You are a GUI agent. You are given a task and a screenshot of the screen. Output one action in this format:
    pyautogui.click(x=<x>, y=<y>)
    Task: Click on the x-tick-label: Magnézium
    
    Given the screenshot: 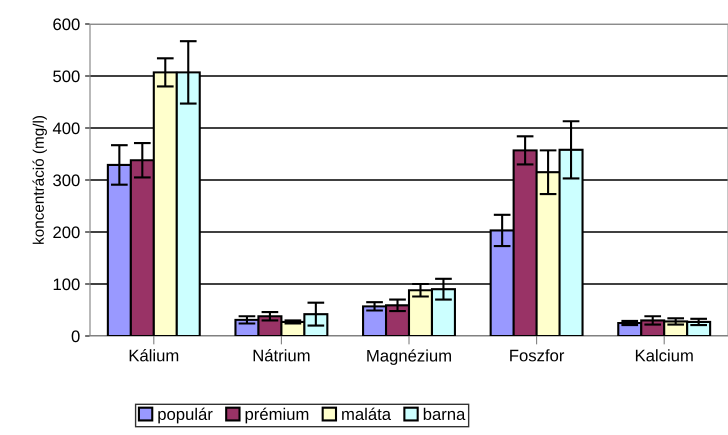 What is the action you would take?
    pyautogui.click(x=409, y=357)
    